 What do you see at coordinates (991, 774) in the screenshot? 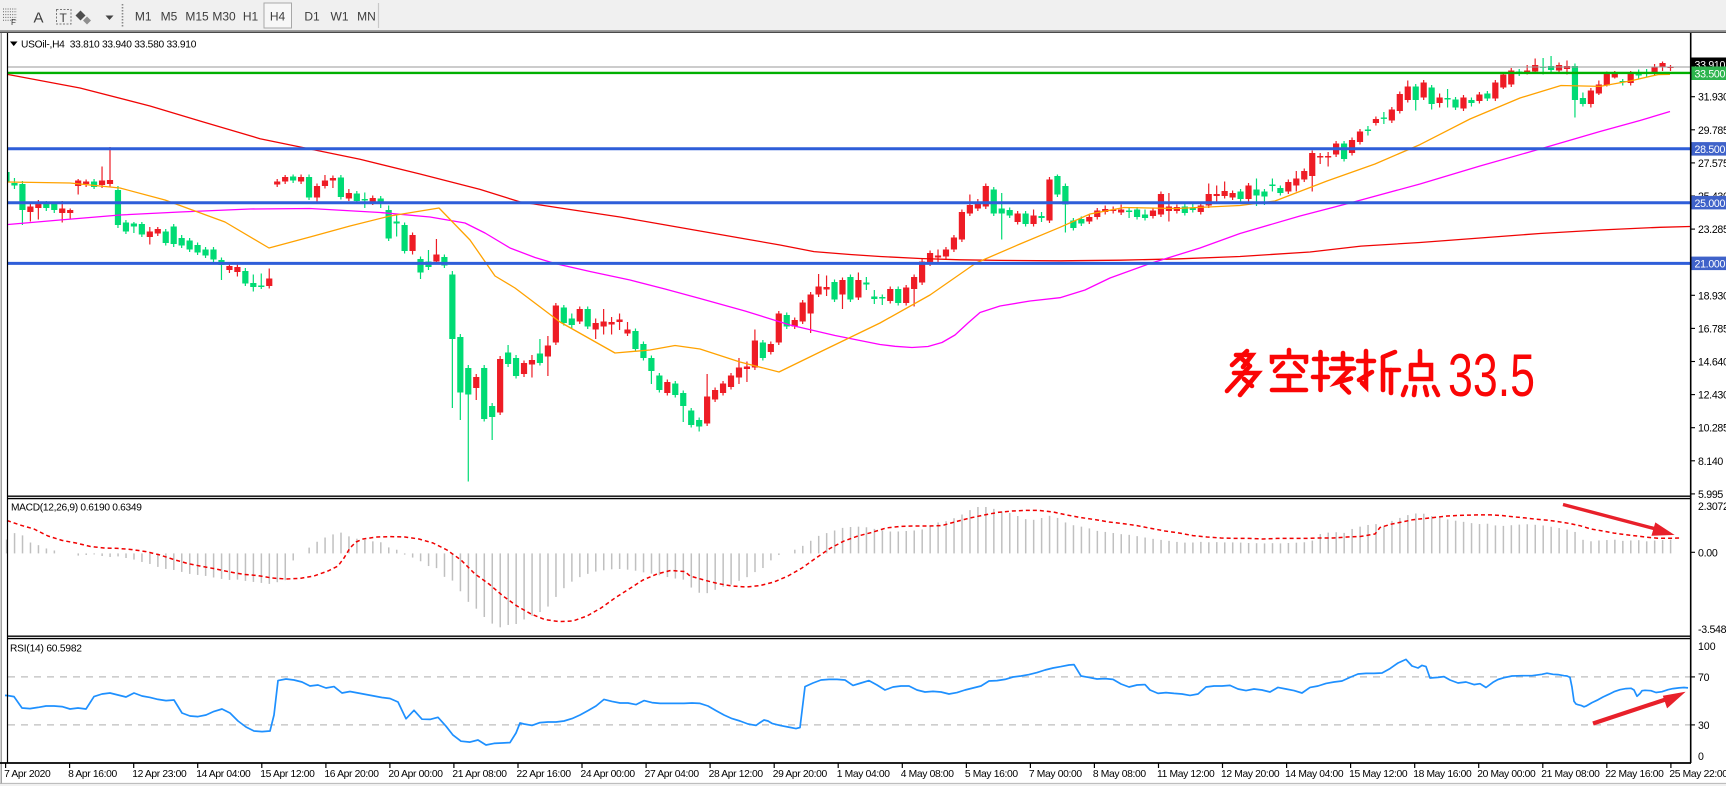
I see `svg-text: 5 May 16:00` at bounding box center [991, 774].